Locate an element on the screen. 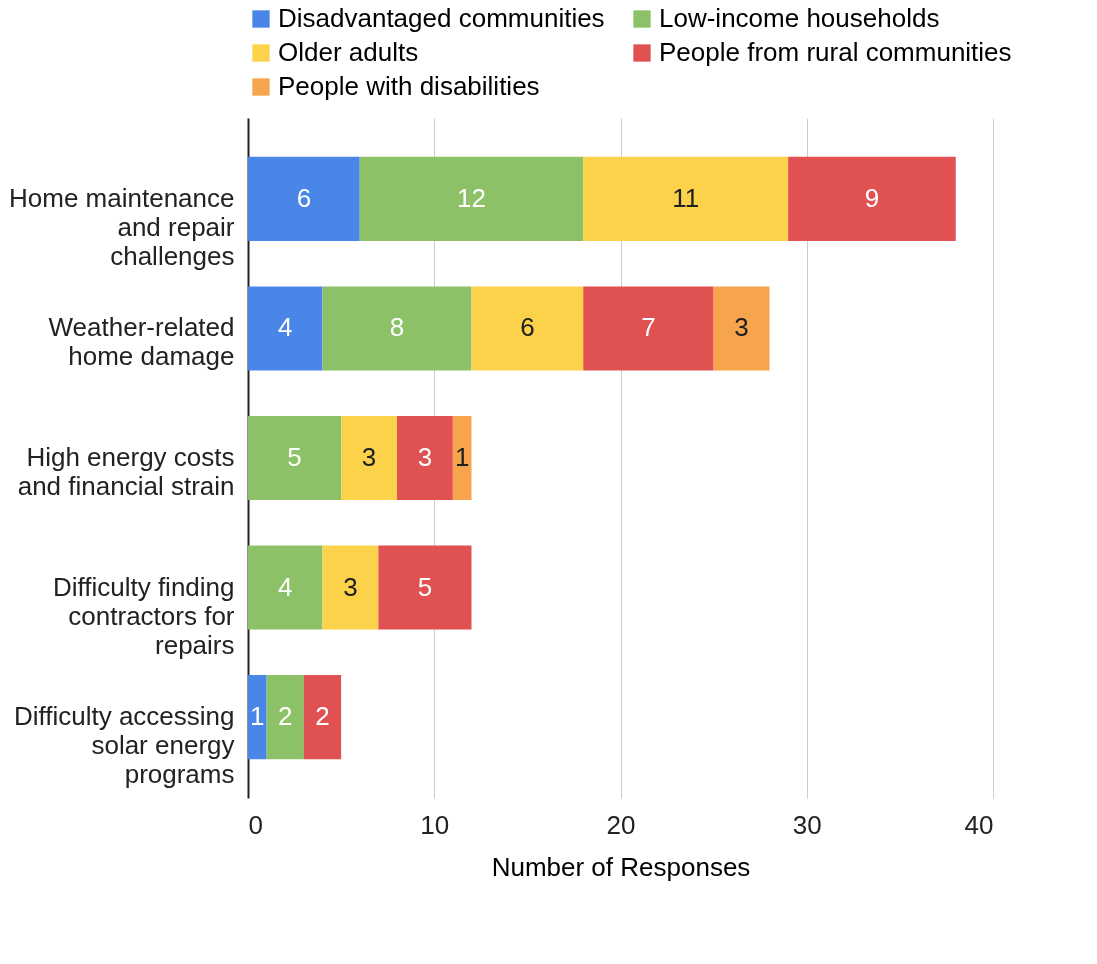 The image size is (1097, 964). x-tick-label: 40 is located at coordinates (979, 824).